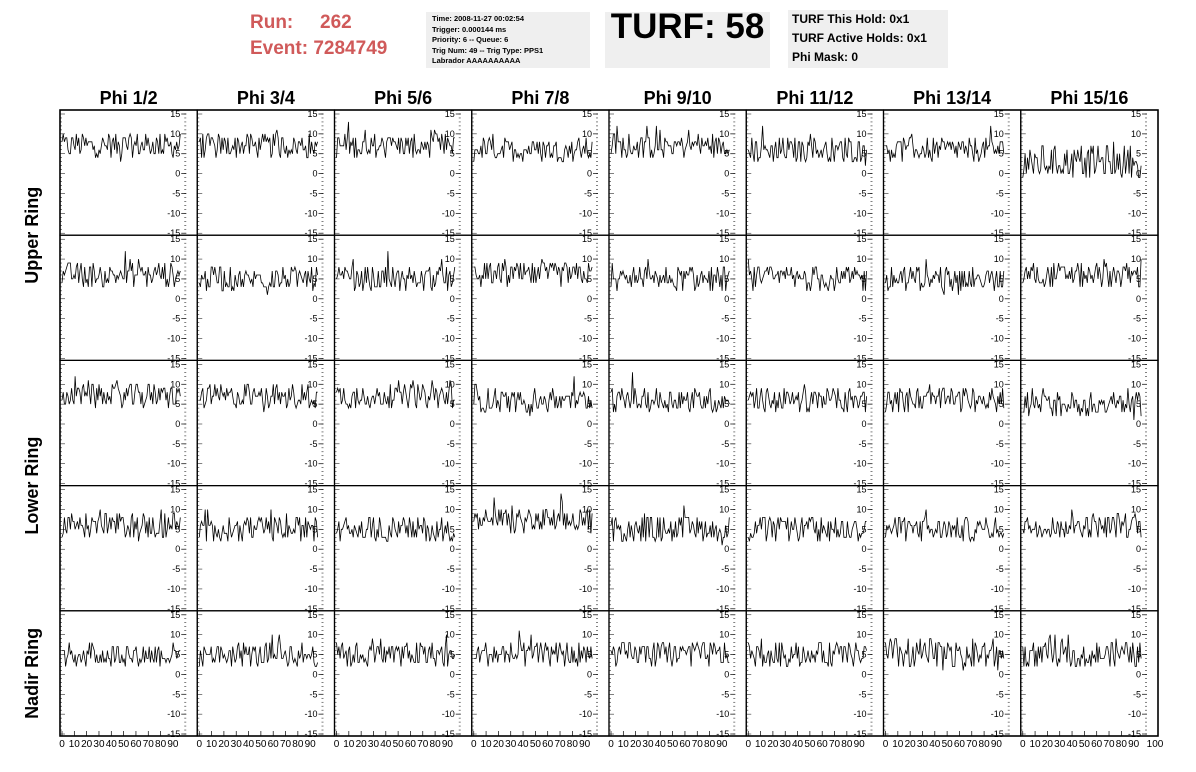  Describe the element at coordinates (149, 744) in the screenshot. I see `x-tick-label: 70` at that location.